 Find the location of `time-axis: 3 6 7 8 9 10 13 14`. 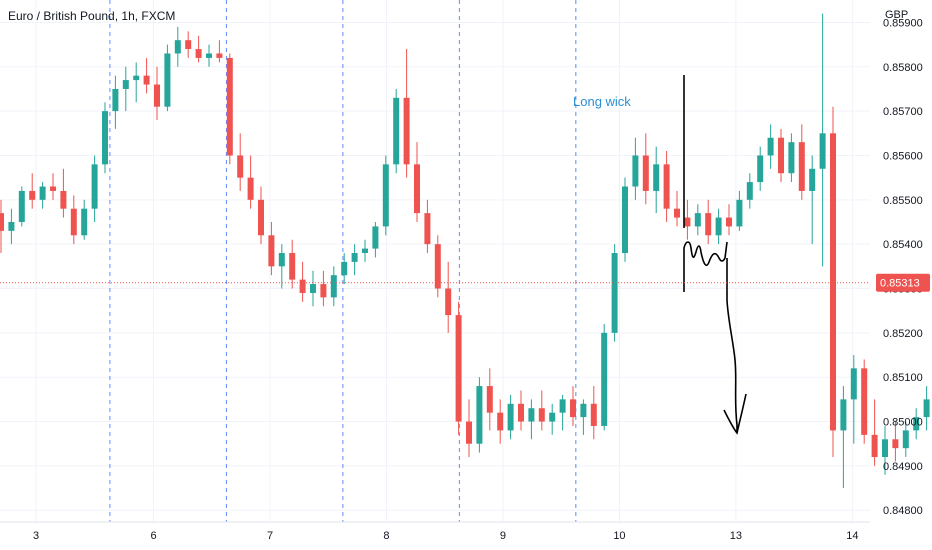

time-axis: 3 6 7 8 9 10 13 14 is located at coordinates (435, 531).